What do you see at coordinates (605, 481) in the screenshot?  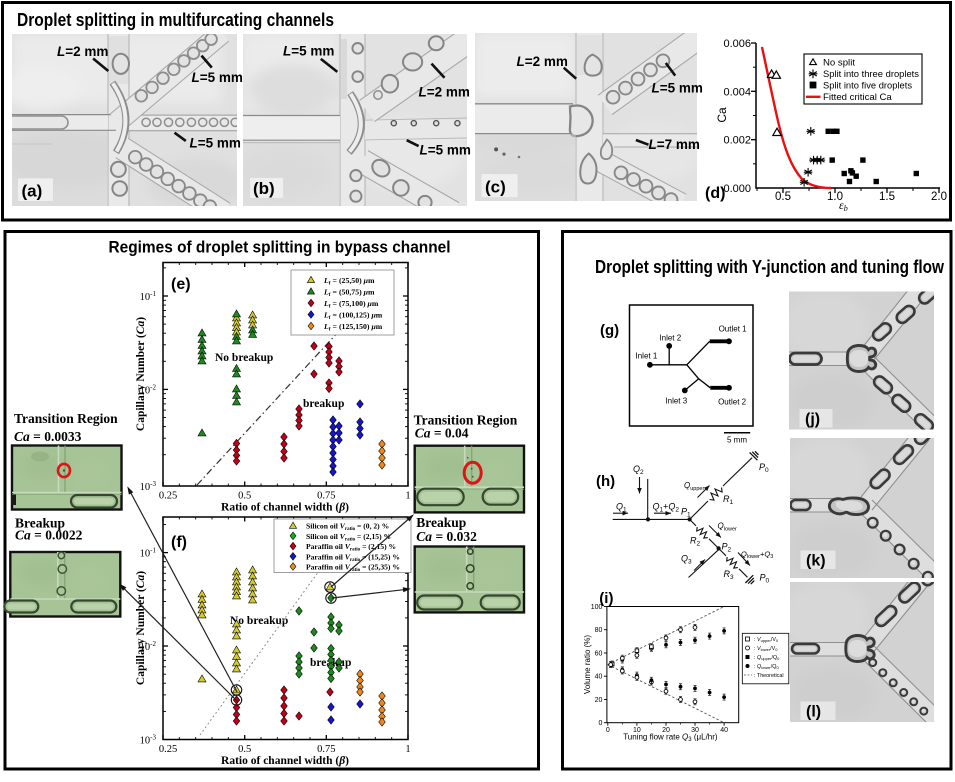 I see `svg-text: (h)` at bounding box center [605, 481].